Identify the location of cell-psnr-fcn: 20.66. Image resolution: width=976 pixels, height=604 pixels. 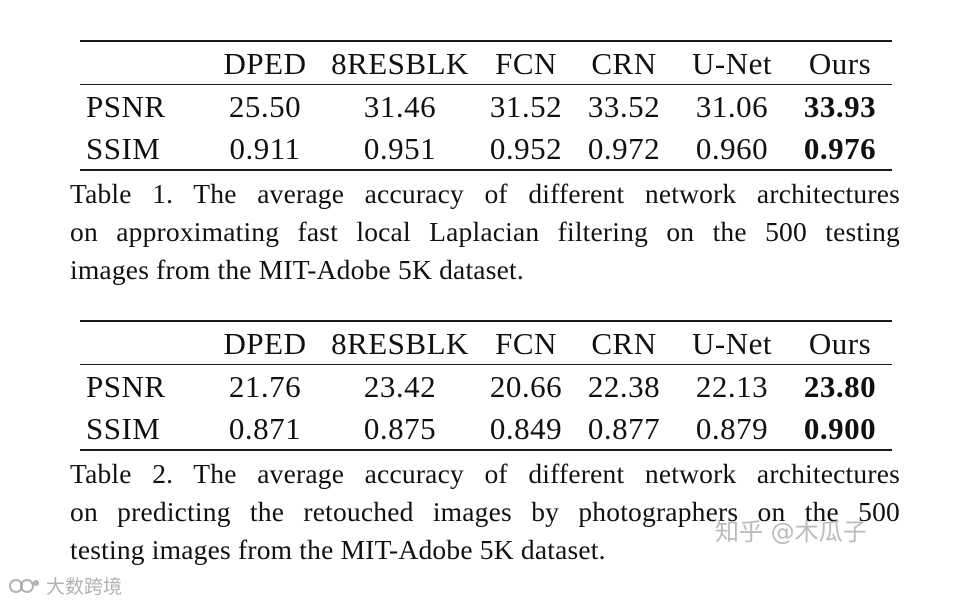
(526, 386).